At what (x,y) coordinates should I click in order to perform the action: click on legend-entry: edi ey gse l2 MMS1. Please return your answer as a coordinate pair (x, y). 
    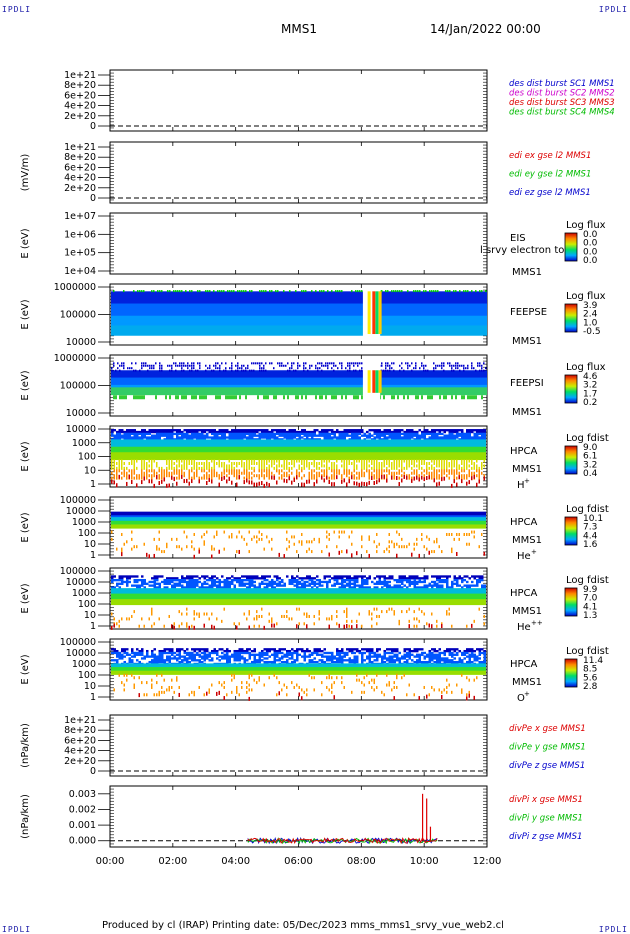
    Looking at the image, I should click on (550, 174).